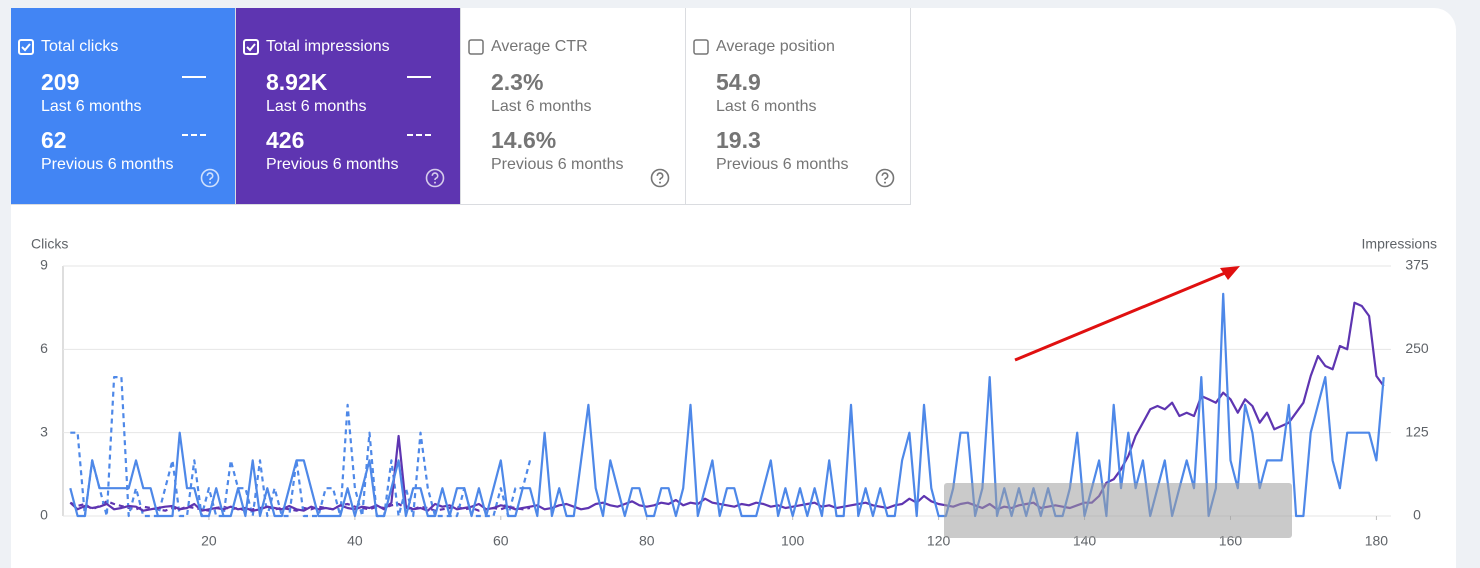 This screenshot has height=568, width=1480. Describe the element at coordinates (647, 541) in the screenshot. I see `x-tick-label: 80` at that location.